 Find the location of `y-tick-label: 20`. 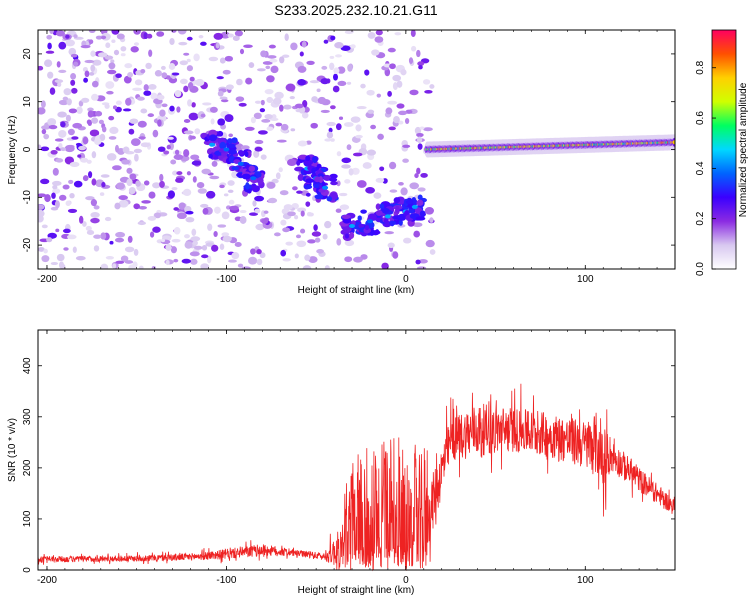

y-tick-label: 20 is located at coordinates (27, 54).